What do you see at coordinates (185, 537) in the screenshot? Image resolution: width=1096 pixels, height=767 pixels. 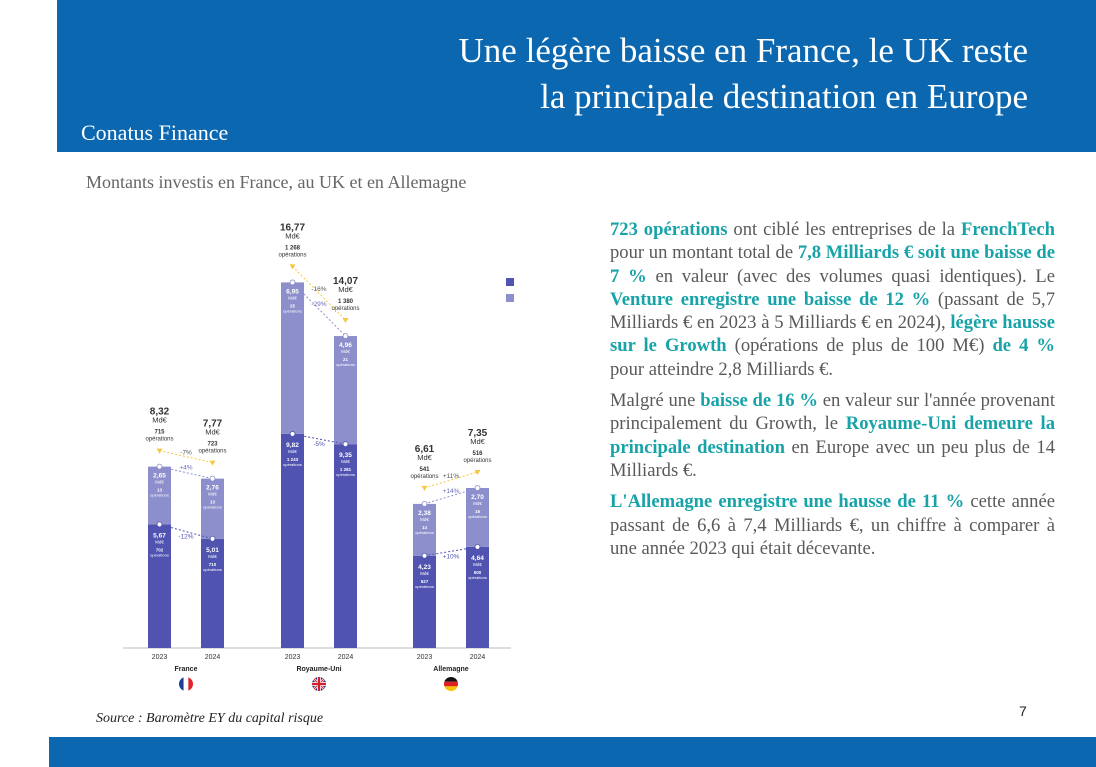 I see `change-venture-label: -12%` at bounding box center [185, 537].